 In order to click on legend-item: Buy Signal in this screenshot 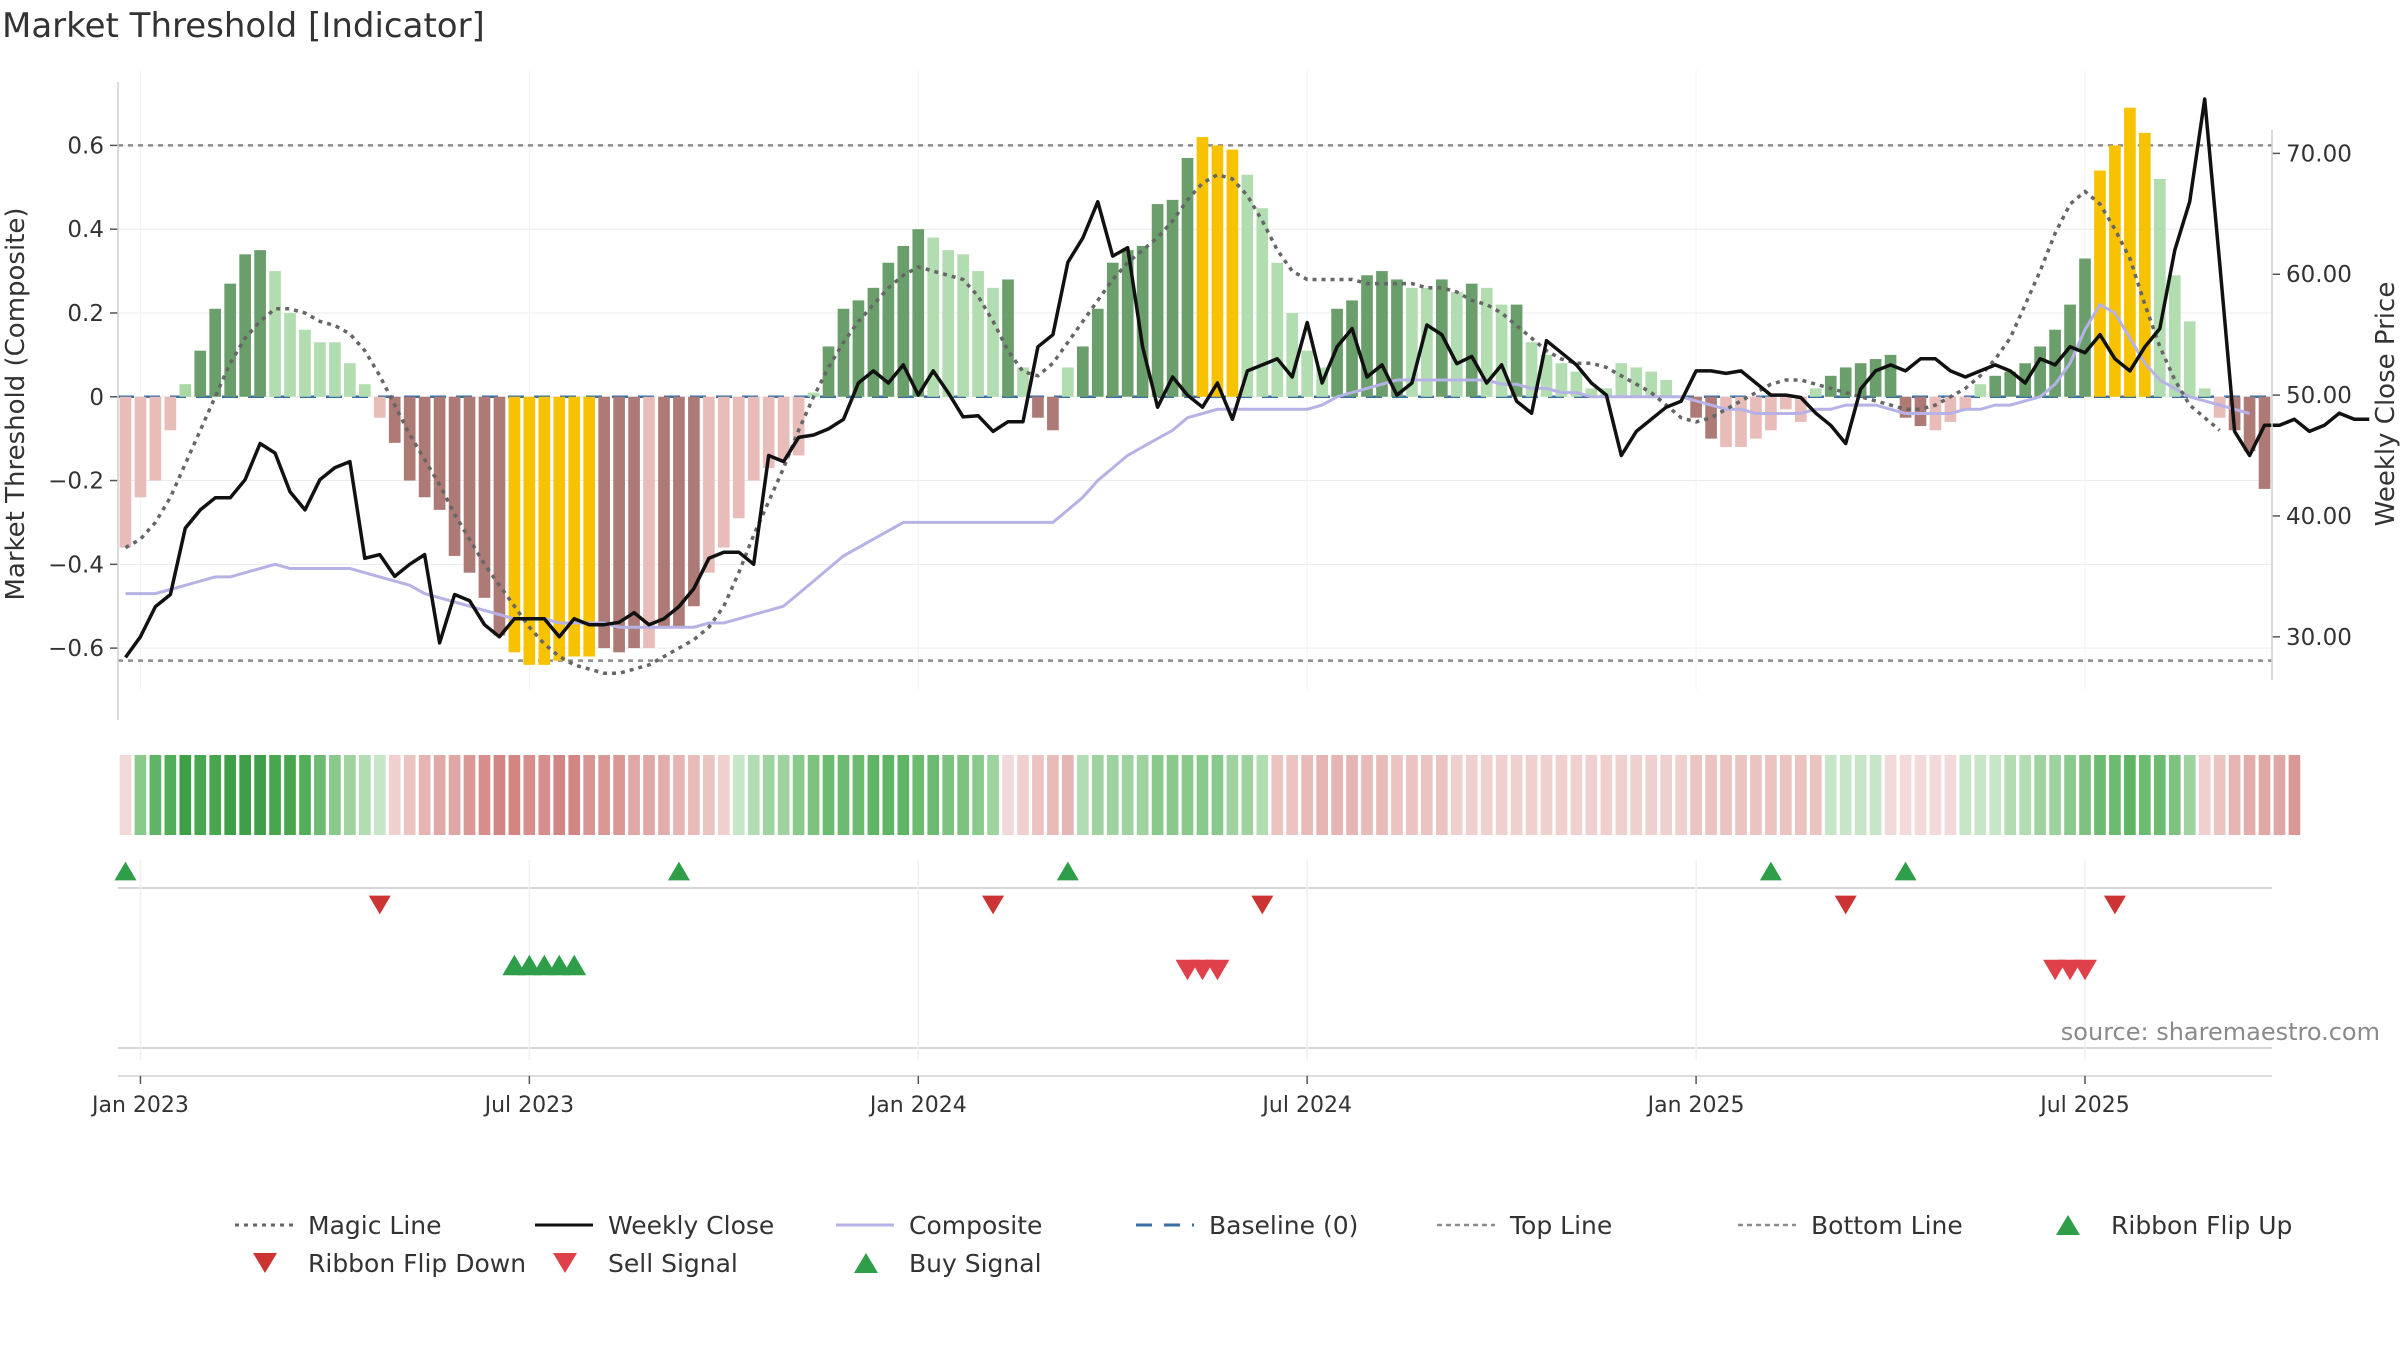, I will do `click(948, 1263)`.